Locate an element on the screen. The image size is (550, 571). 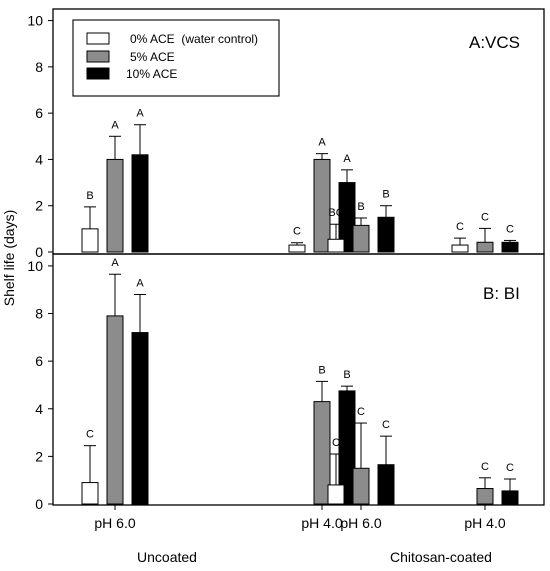
panel-a-sig-letter-0-2: A is located at coordinates (140, 114).